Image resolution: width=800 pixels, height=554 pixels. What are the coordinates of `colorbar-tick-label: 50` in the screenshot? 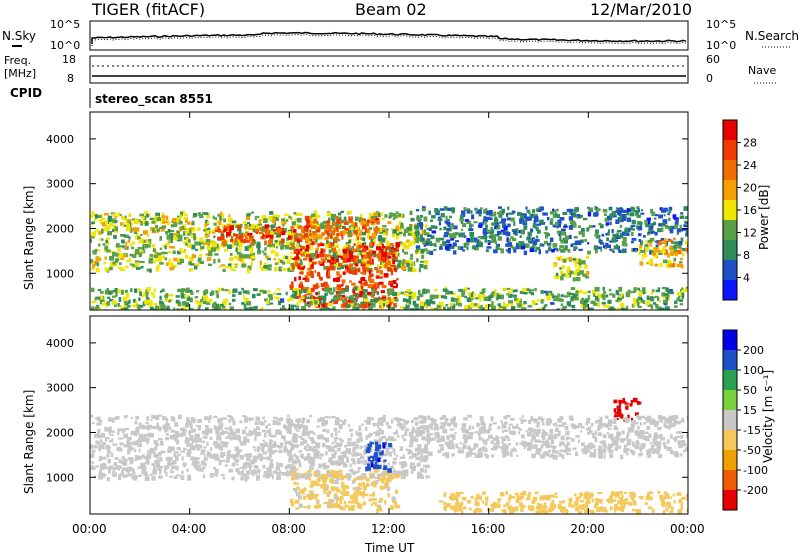 It's located at (750, 390).